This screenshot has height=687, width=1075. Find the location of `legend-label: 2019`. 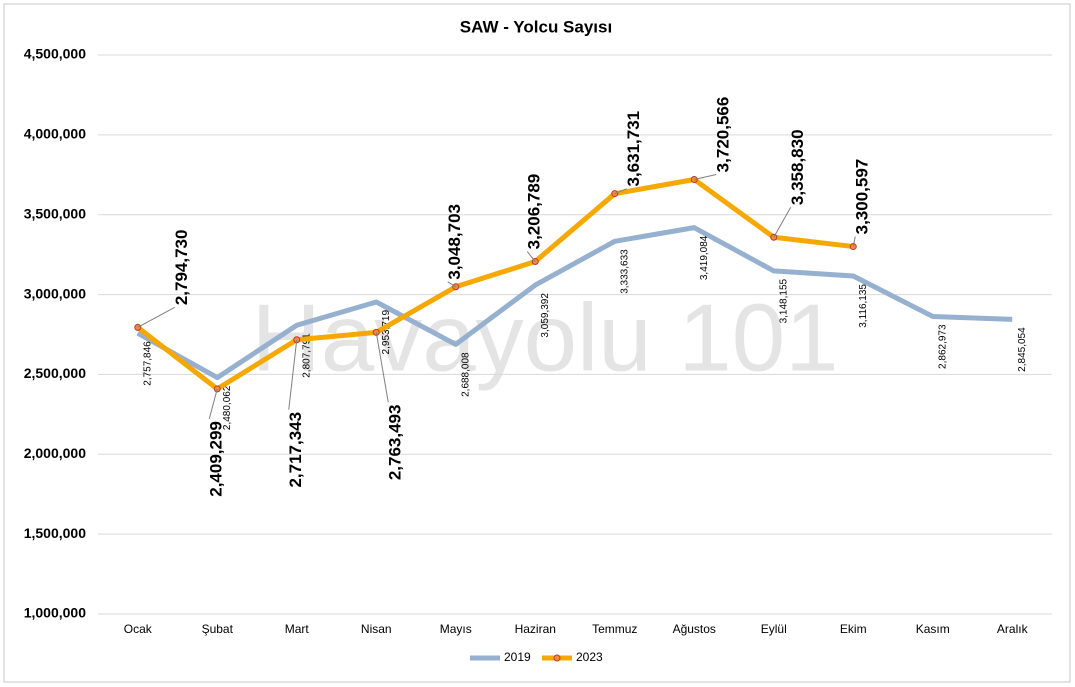

legend-label: 2019 is located at coordinates (517, 657).